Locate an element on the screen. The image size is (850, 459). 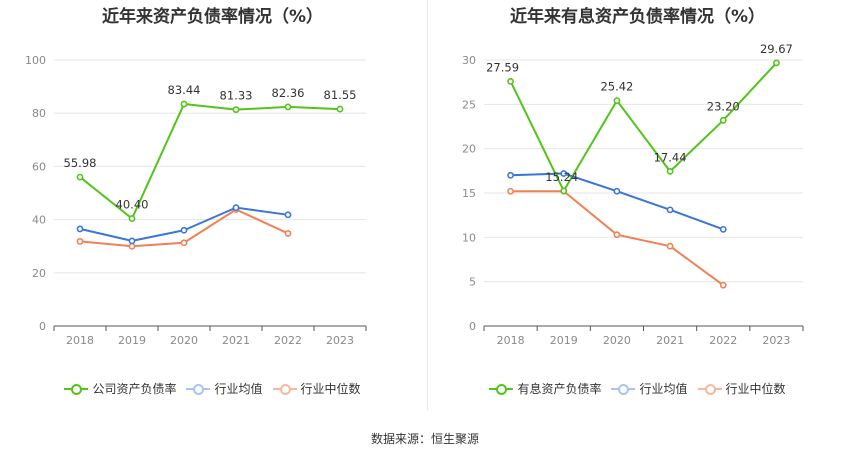
legend-item-company: 公司资产负债率 is located at coordinates (120, 388).